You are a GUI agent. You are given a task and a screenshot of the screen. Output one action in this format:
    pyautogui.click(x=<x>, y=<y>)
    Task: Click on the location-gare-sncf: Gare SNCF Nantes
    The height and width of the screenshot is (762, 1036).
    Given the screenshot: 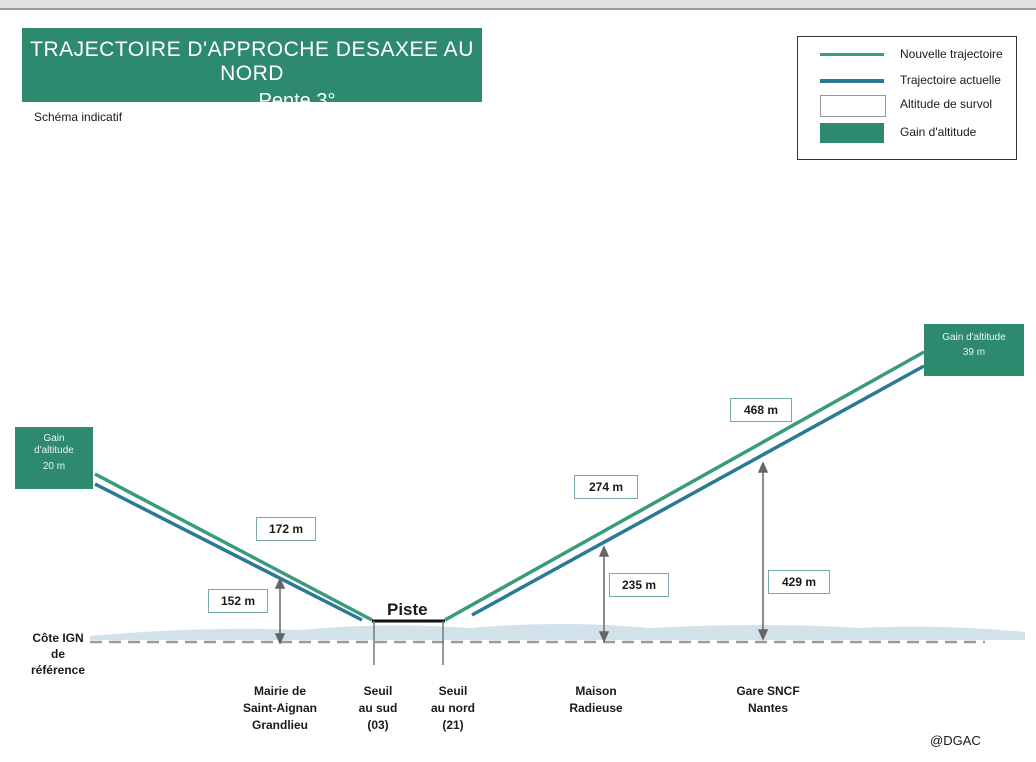 What is the action you would take?
    pyautogui.click(x=768, y=700)
    